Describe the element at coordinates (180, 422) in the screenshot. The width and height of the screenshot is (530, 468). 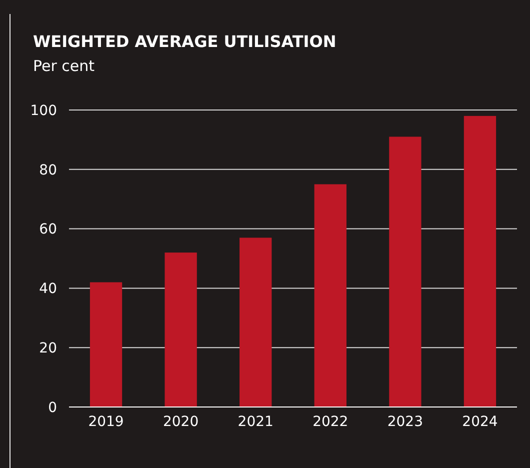
I see `x-tick-label: 2020` at that location.